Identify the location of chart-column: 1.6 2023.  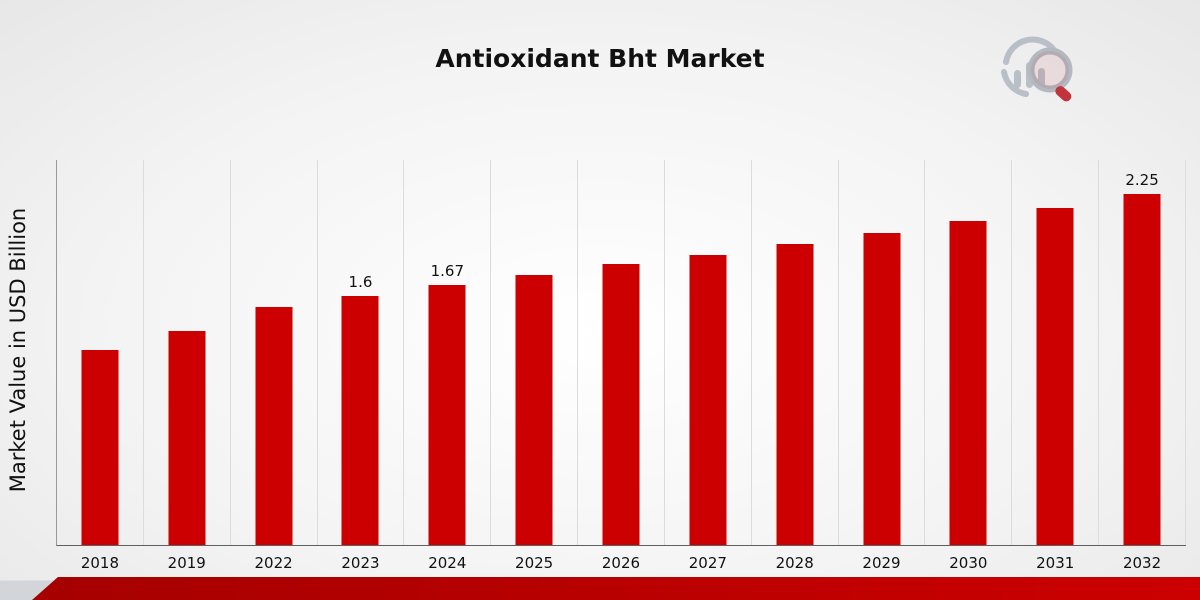
(361, 366).